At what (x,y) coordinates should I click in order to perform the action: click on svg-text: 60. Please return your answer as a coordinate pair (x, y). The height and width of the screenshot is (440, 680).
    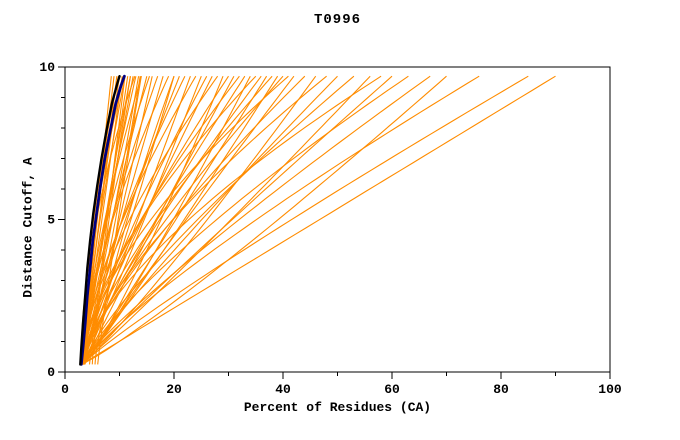
    Looking at the image, I should click on (392, 389).